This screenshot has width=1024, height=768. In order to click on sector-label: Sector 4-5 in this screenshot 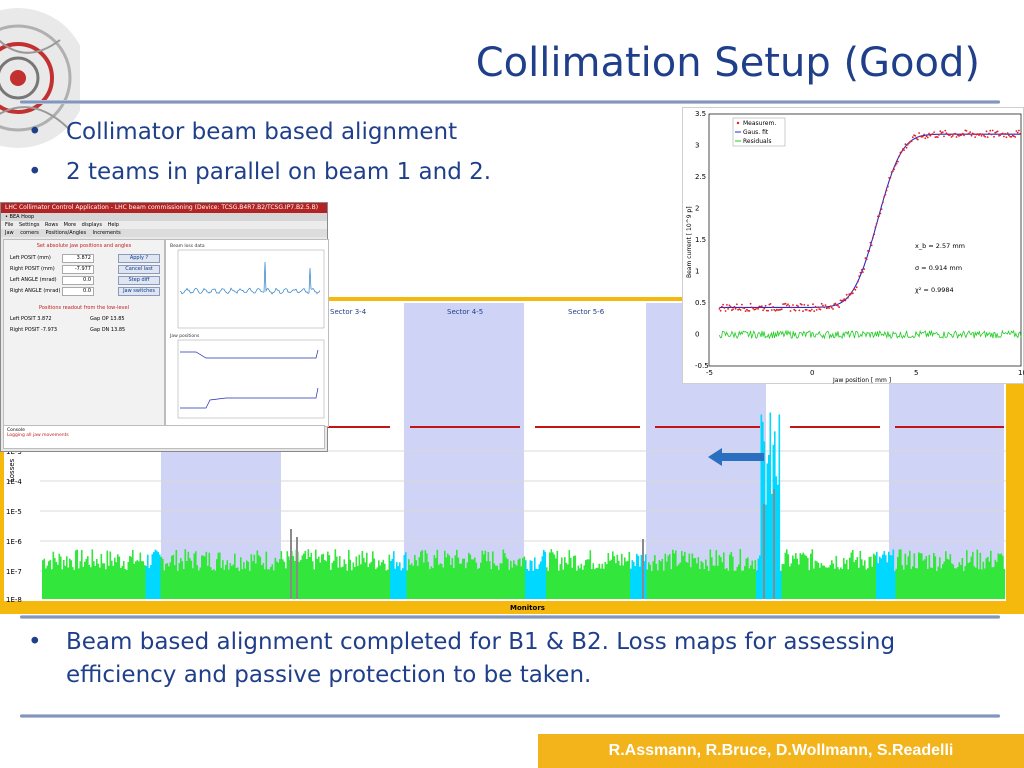, I will do `click(465, 312)`.